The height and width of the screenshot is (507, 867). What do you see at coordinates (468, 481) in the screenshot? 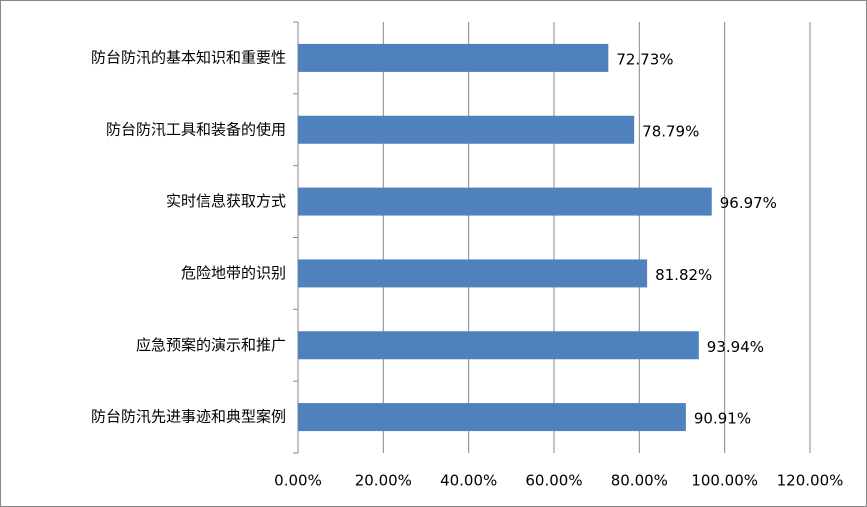
I see `x-tick-label: 40.00%` at bounding box center [468, 481].